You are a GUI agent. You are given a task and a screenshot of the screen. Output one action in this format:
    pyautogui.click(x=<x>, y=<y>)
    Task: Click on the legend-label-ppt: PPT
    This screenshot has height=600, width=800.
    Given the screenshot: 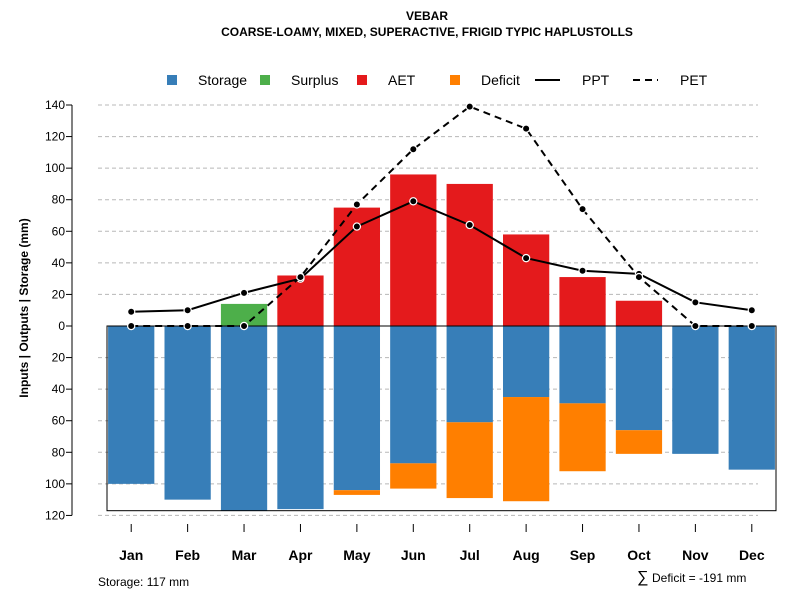 What is the action you would take?
    pyautogui.click(x=596, y=80)
    